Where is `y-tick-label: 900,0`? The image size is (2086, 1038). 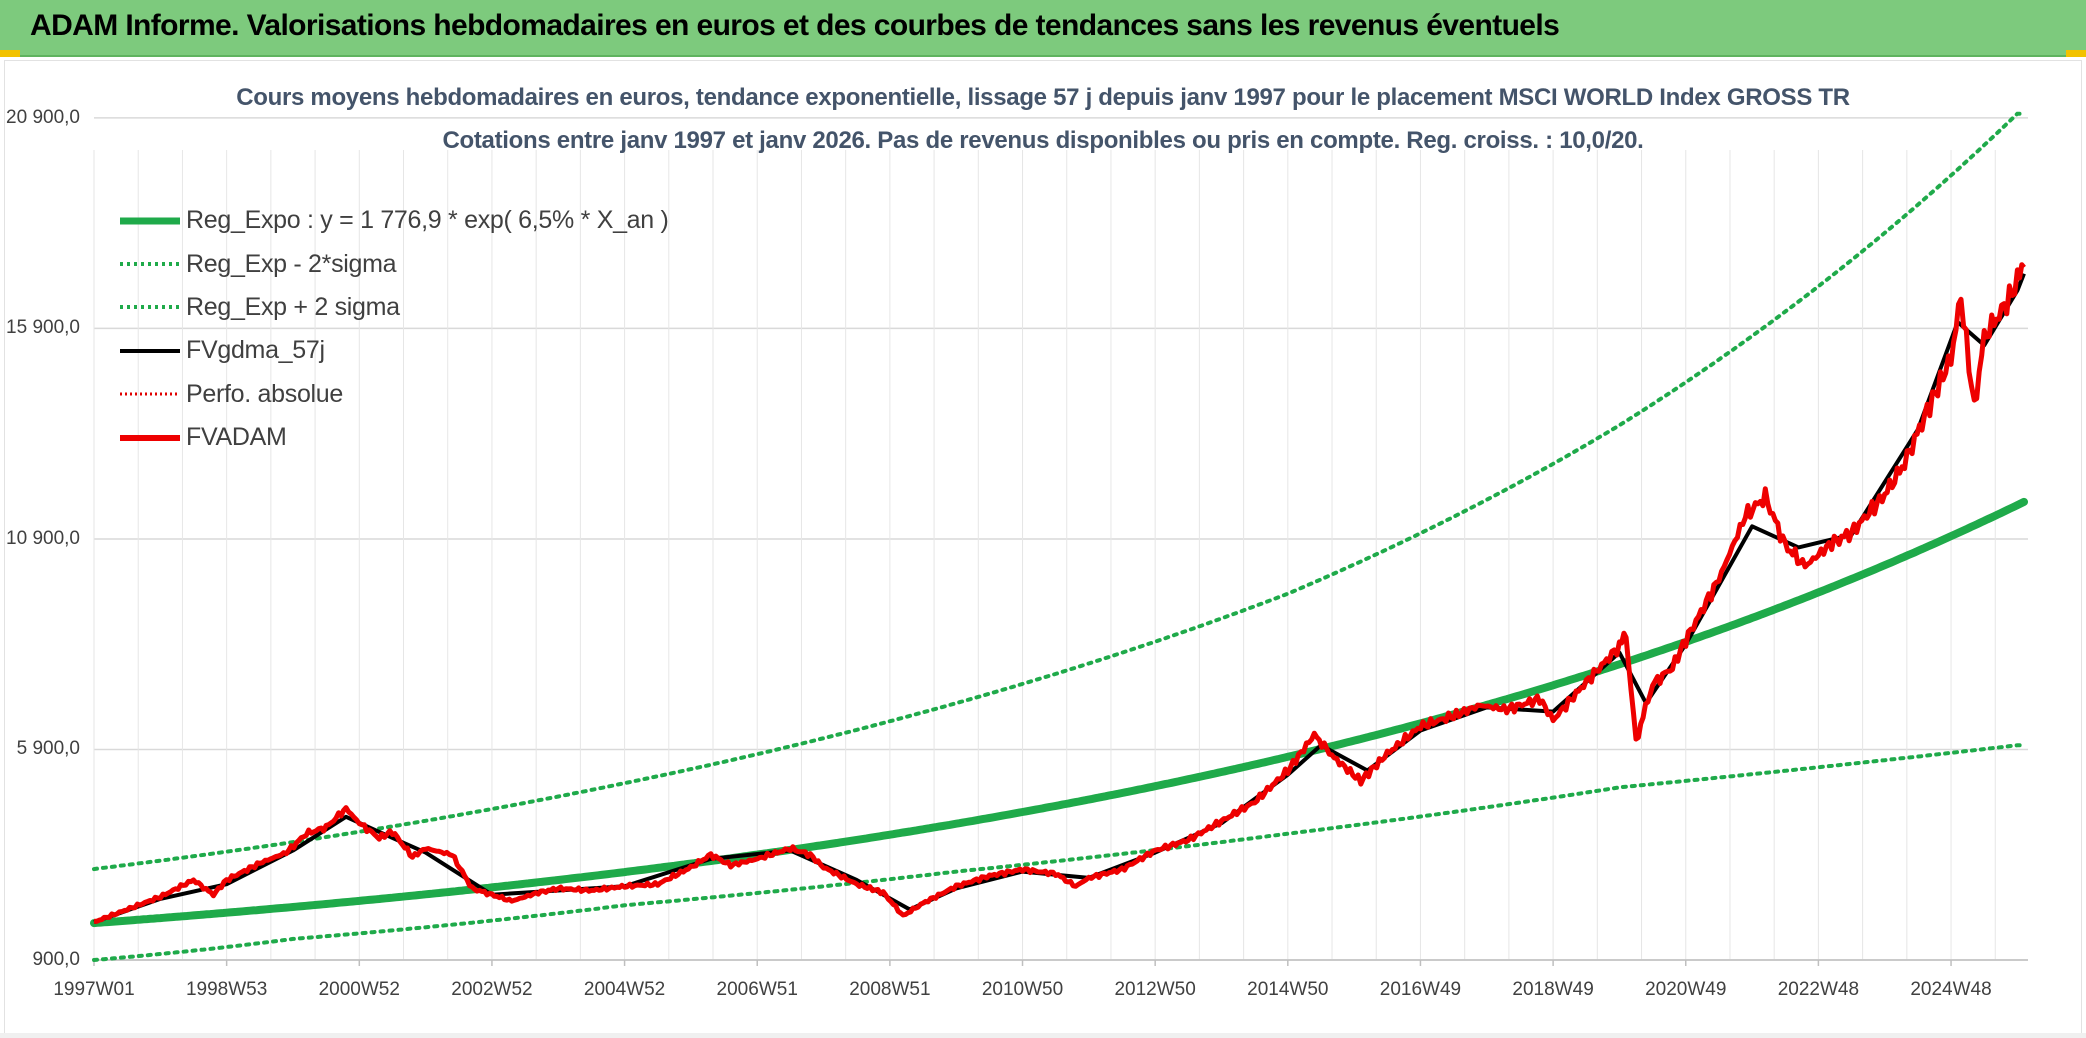
y-tick-label: 900,0 is located at coordinates (56, 959).